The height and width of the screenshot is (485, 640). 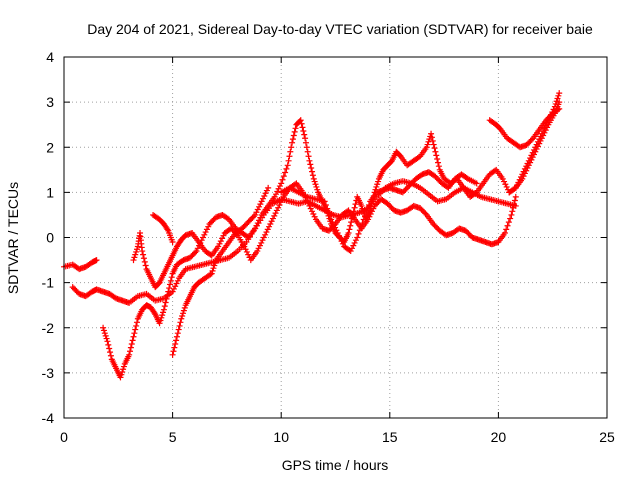 I want to click on series-track-a, so click(x=80, y=265).